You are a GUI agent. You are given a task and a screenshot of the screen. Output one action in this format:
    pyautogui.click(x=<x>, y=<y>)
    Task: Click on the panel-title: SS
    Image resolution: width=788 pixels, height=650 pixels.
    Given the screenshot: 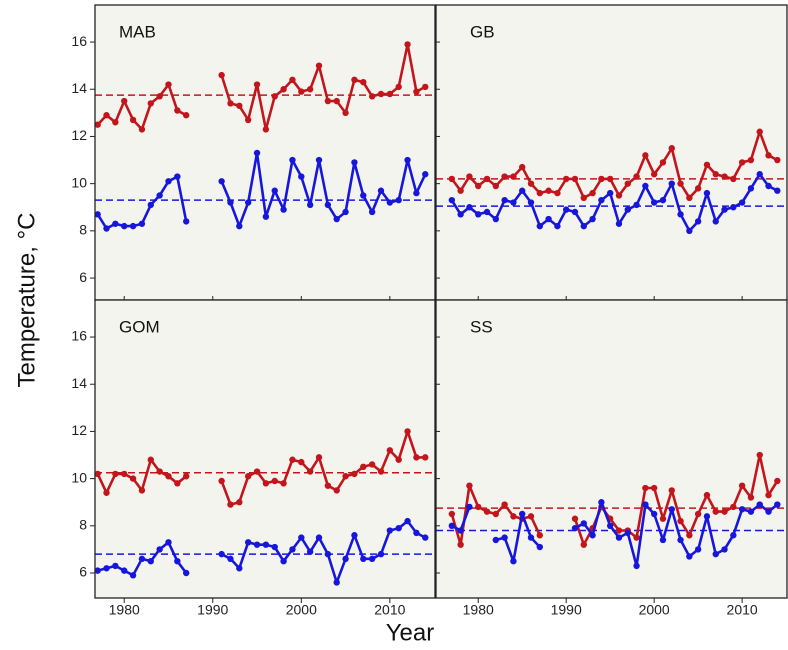 What is the action you would take?
    pyautogui.click(x=481, y=326)
    